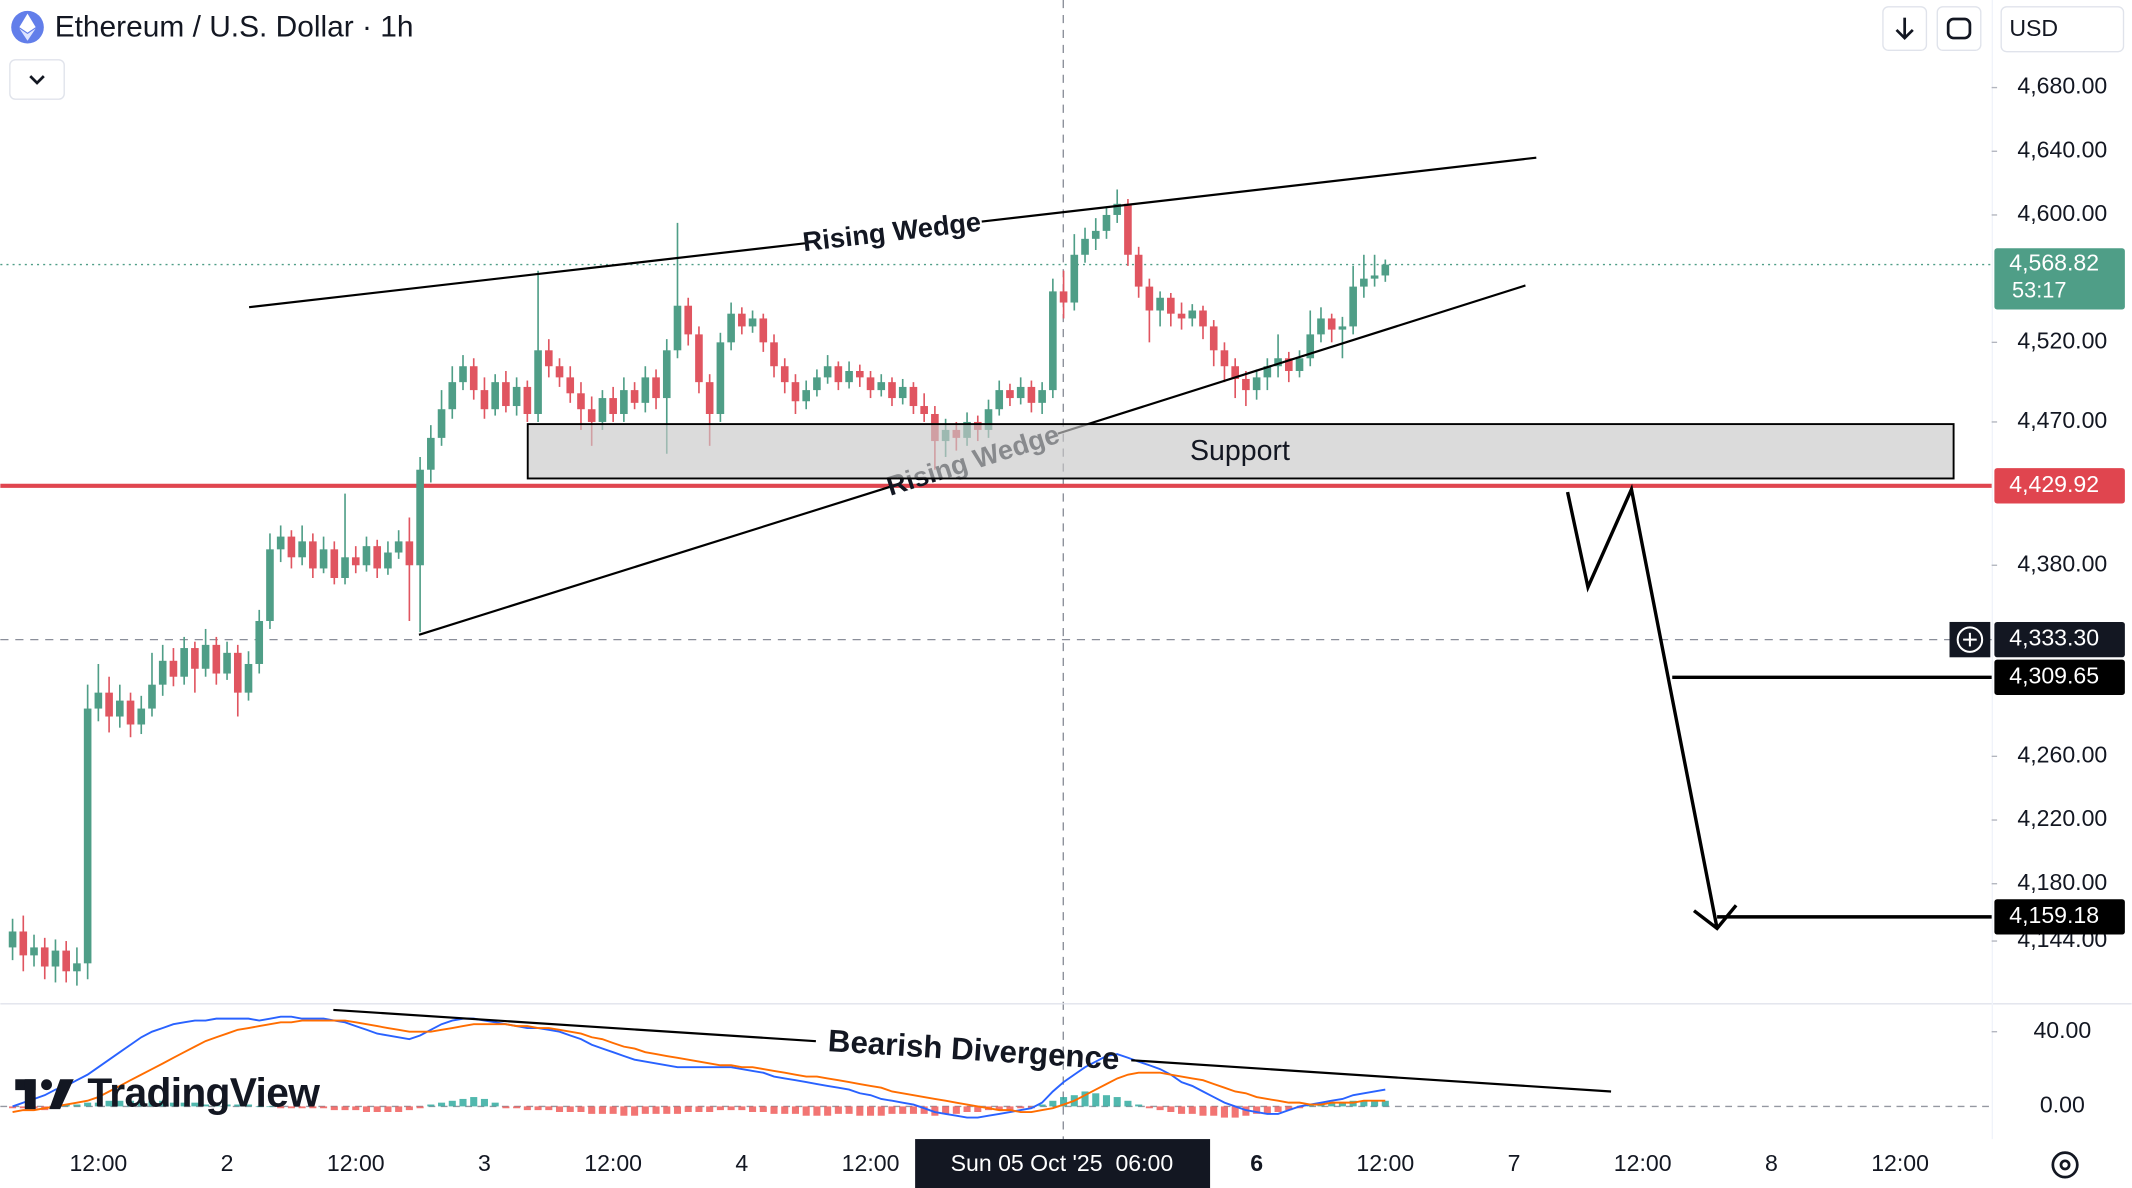 The width and height of the screenshot is (2132, 1188). I want to click on wedge-line-lower, so click(1291, 359).